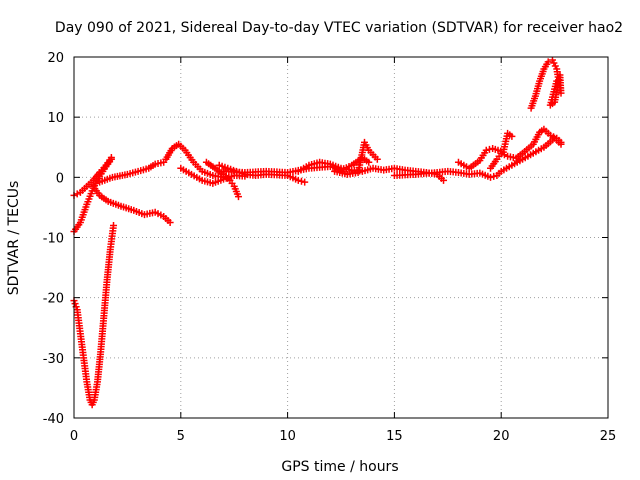 The image size is (640, 480). I want to click on y-tick-label: 10, so click(55, 118).